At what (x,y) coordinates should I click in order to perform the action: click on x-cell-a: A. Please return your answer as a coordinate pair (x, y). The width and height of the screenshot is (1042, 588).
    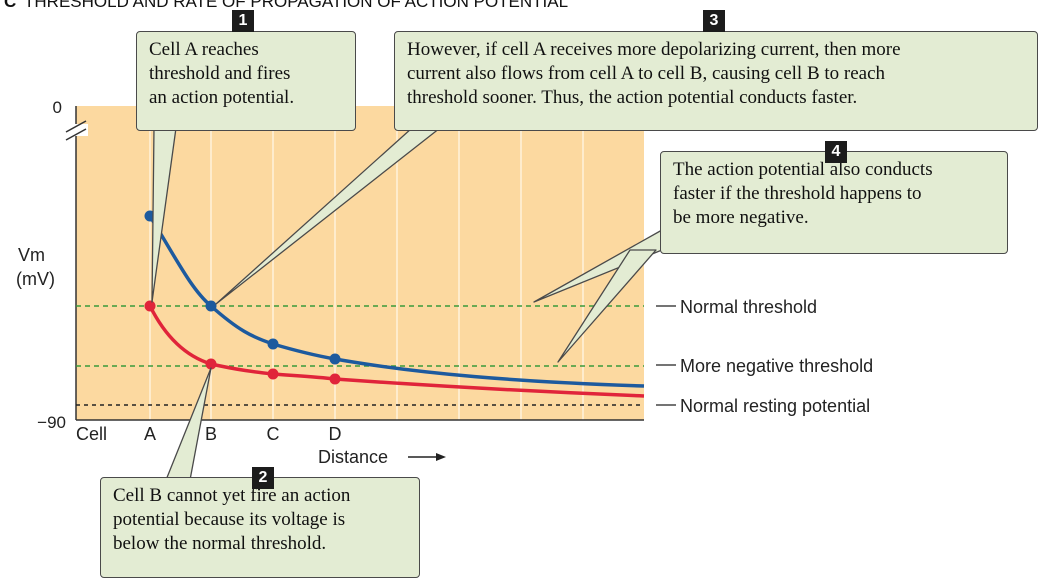
    Looking at the image, I should click on (150, 434).